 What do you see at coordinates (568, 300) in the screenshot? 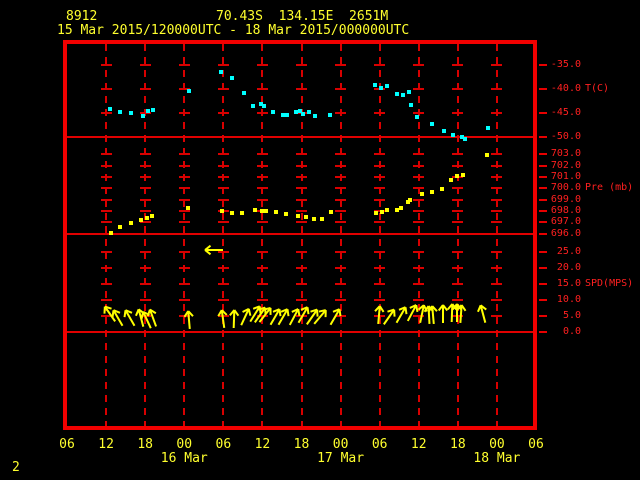
I see `y-axis-label: 10.0` at bounding box center [568, 300].